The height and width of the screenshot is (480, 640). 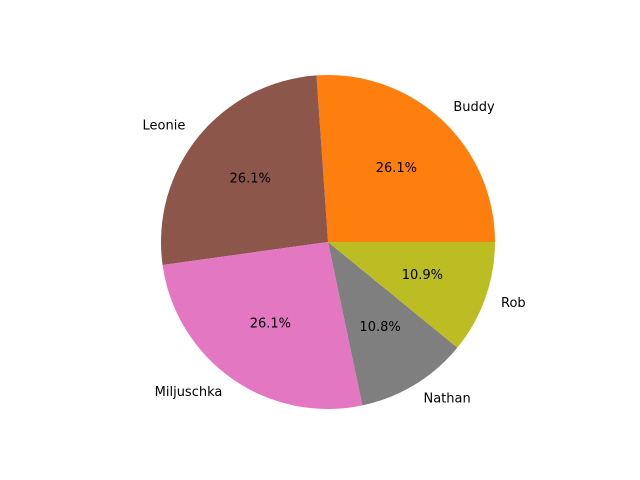 I want to click on slice-label-rob: Rob, so click(x=513, y=303).